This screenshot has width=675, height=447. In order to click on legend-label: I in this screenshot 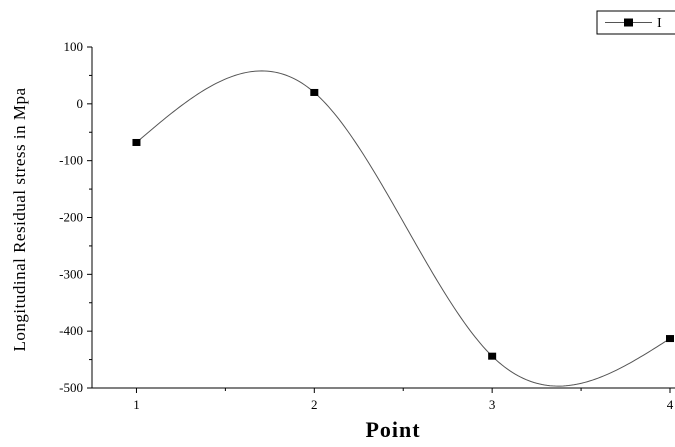, I will do `click(659, 23)`.